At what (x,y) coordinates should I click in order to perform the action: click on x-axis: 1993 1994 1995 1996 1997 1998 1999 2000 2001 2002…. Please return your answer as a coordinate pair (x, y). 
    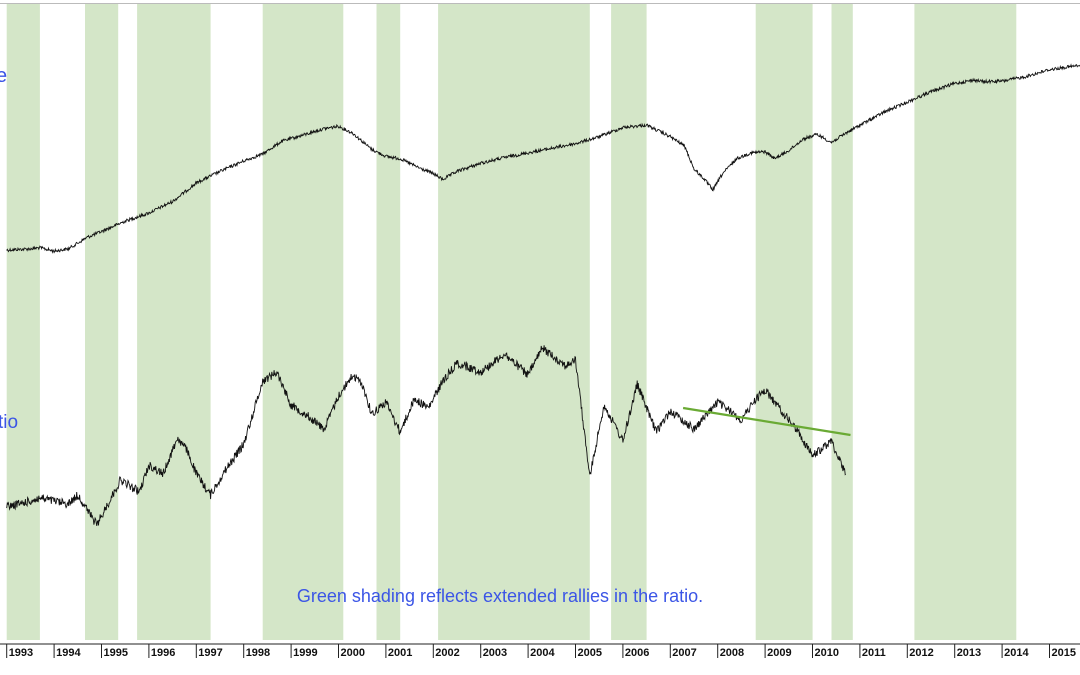
    Looking at the image, I should click on (540, 651).